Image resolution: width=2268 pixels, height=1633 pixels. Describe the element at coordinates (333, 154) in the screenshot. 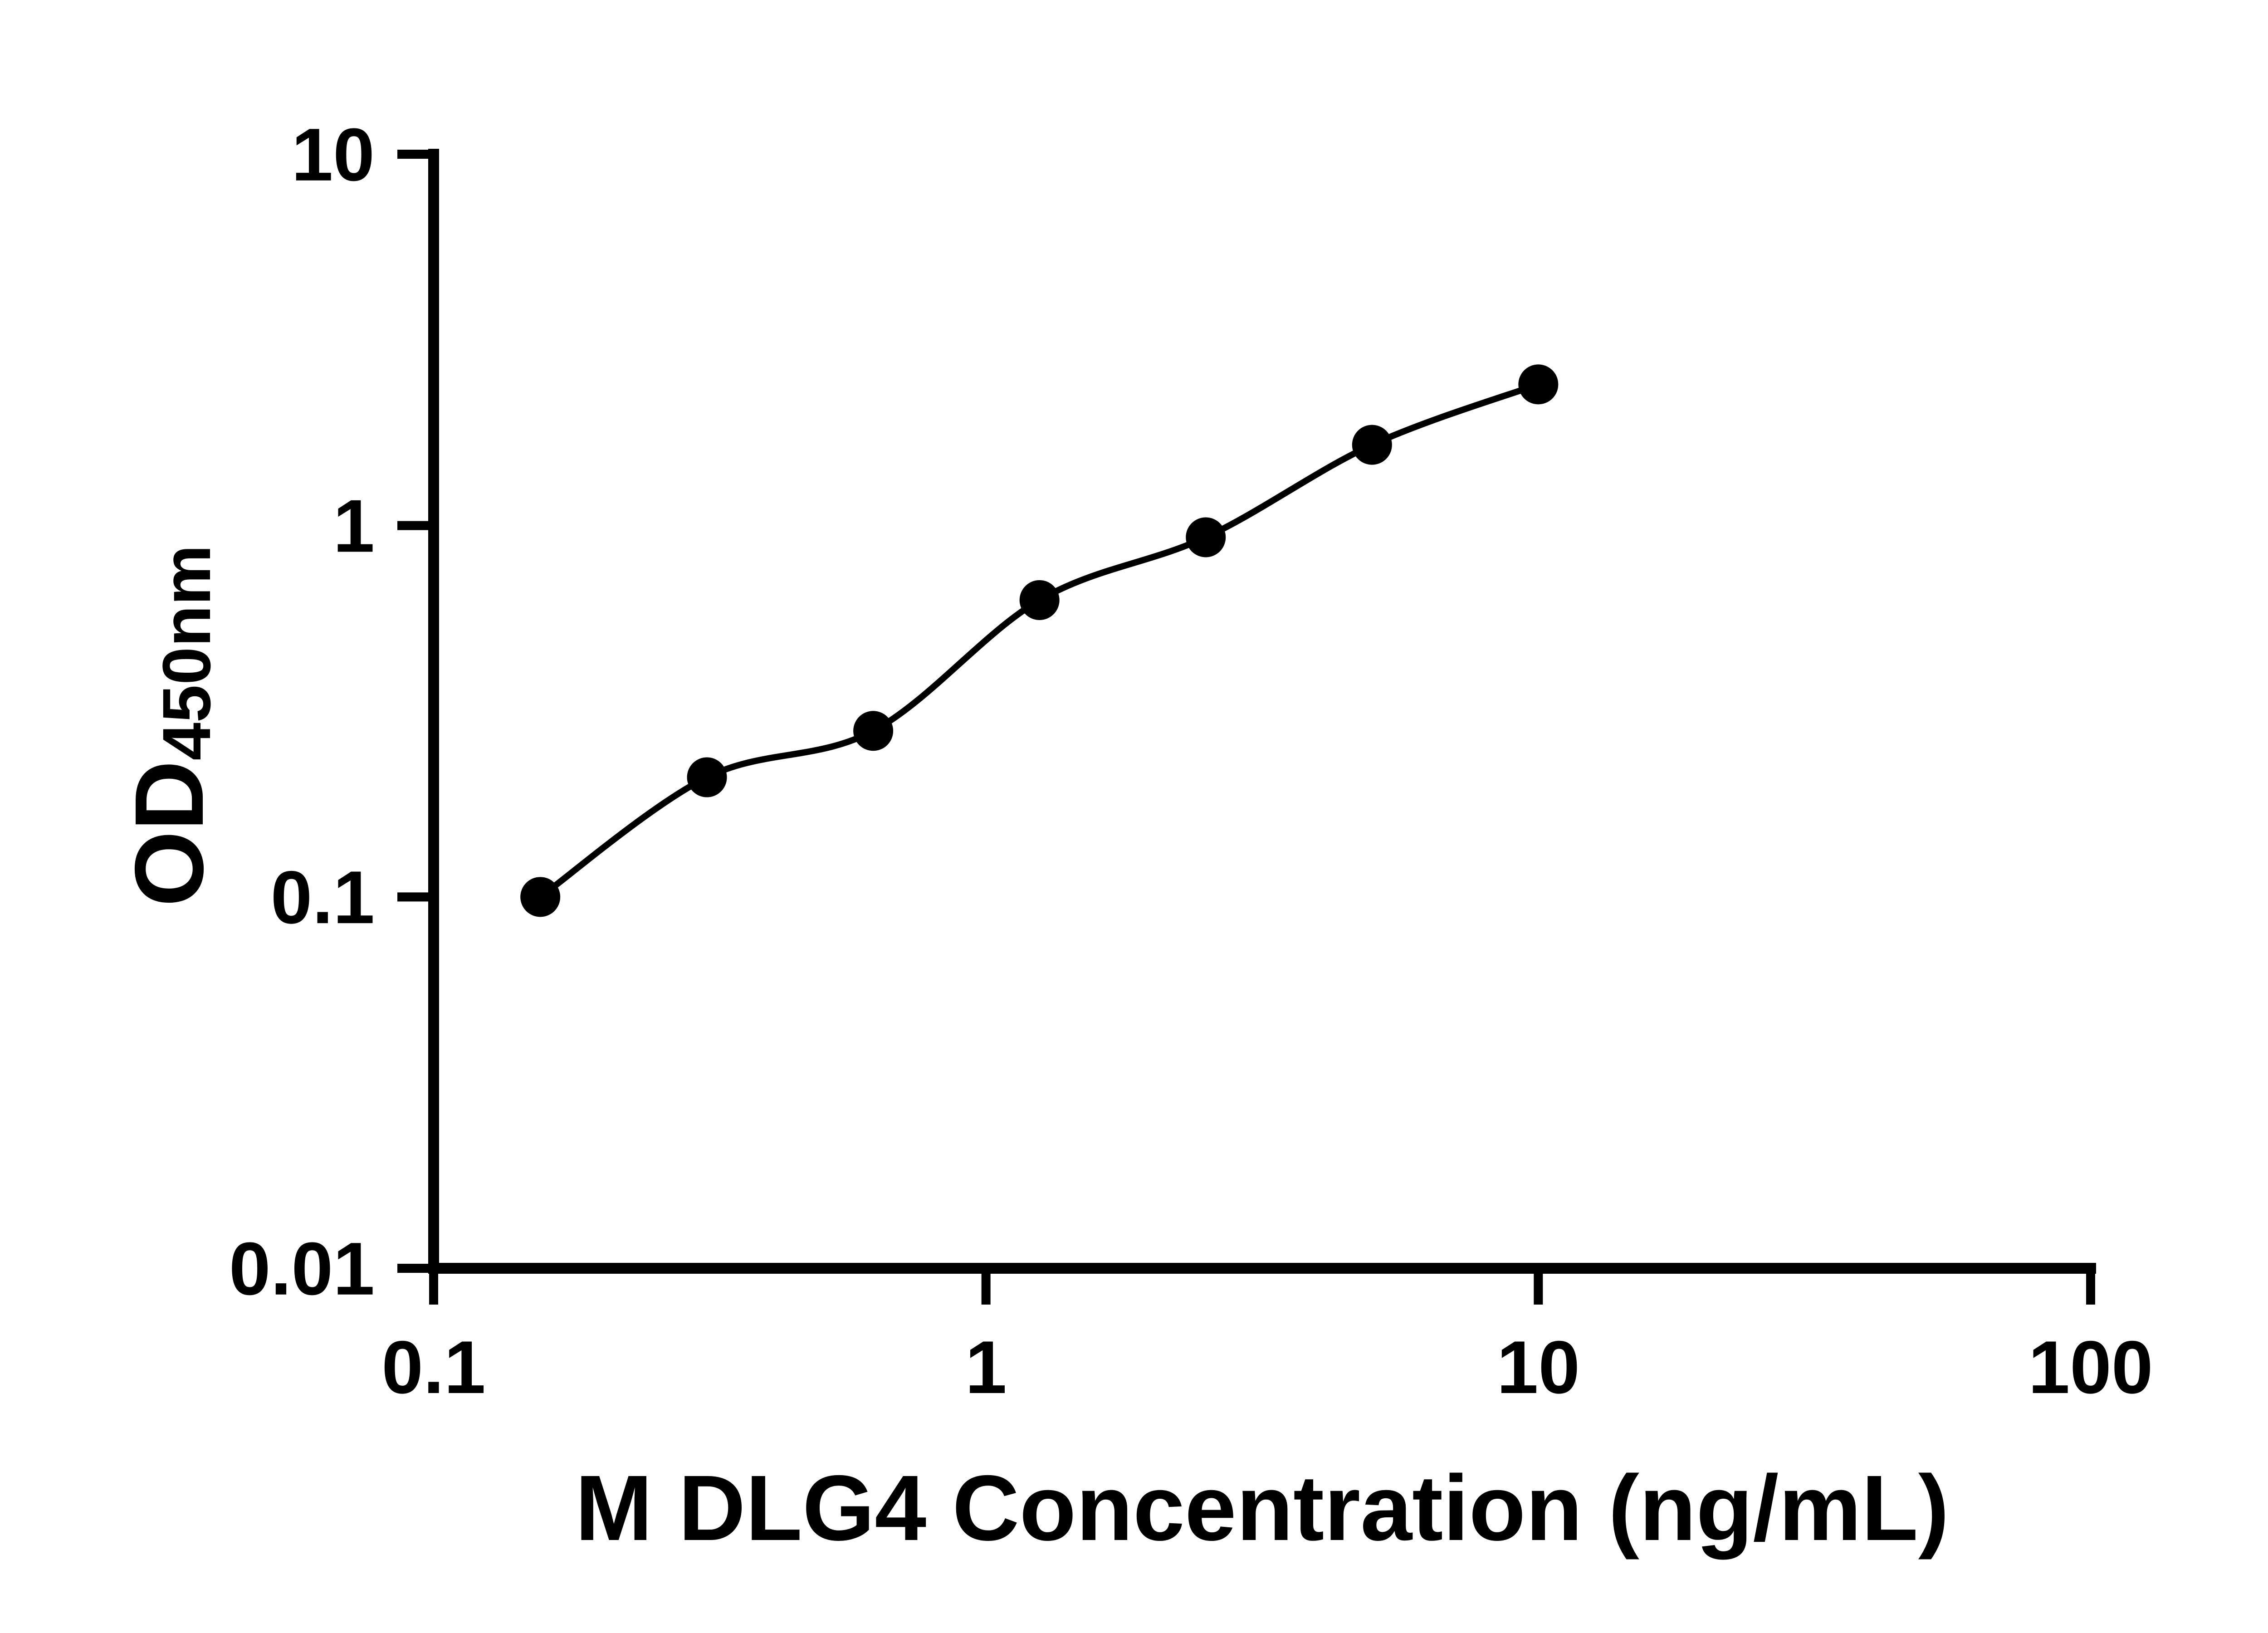

I see `y-tick-label: 10` at that location.